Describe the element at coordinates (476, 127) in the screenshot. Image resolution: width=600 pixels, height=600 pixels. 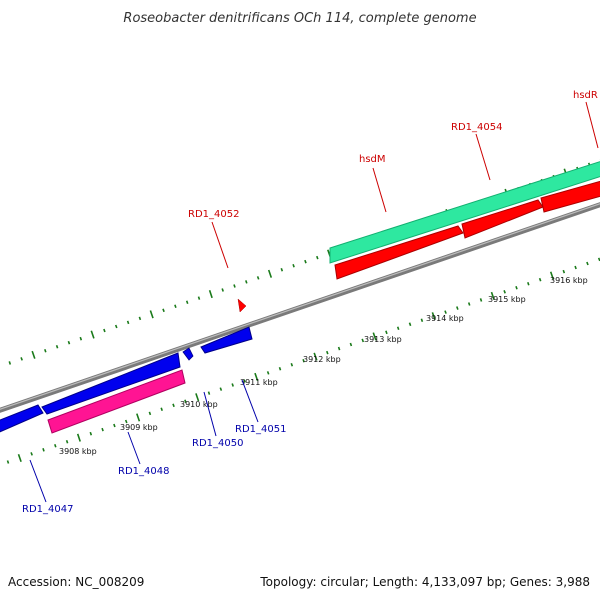
I see `gene-label-RD1_4054: RD1_4054` at that location.